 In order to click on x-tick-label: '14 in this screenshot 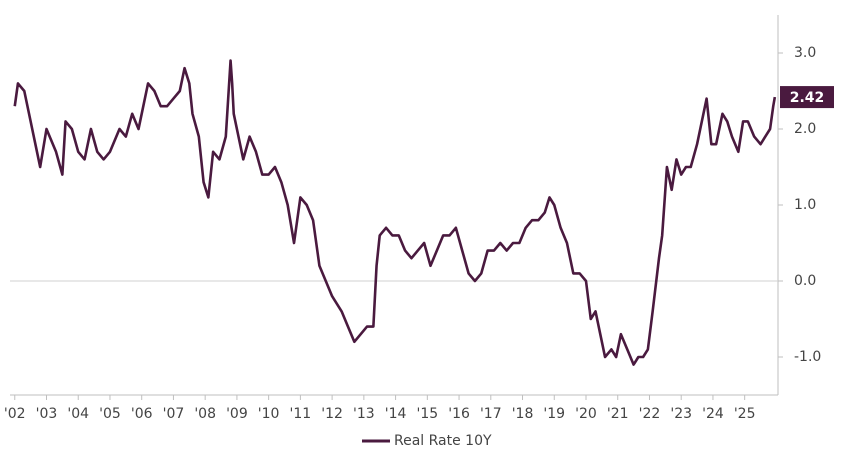, I will do `click(396, 414)`.